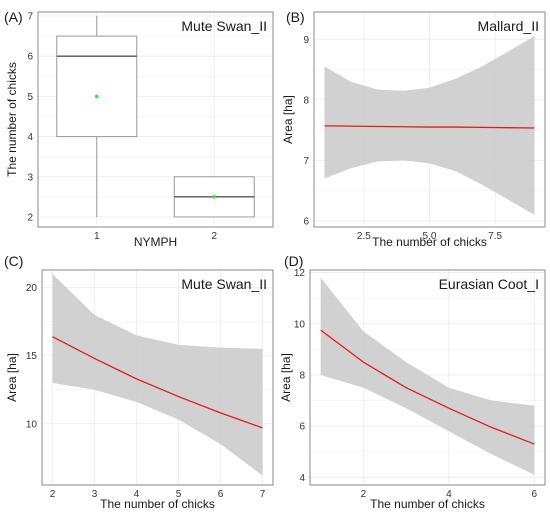 The height and width of the screenshot is (520, 550). Describe the element at coordinates (158, 494) in the screenshot. I see `x-tick-labels: 2 3 4 5 6 7` at that location.